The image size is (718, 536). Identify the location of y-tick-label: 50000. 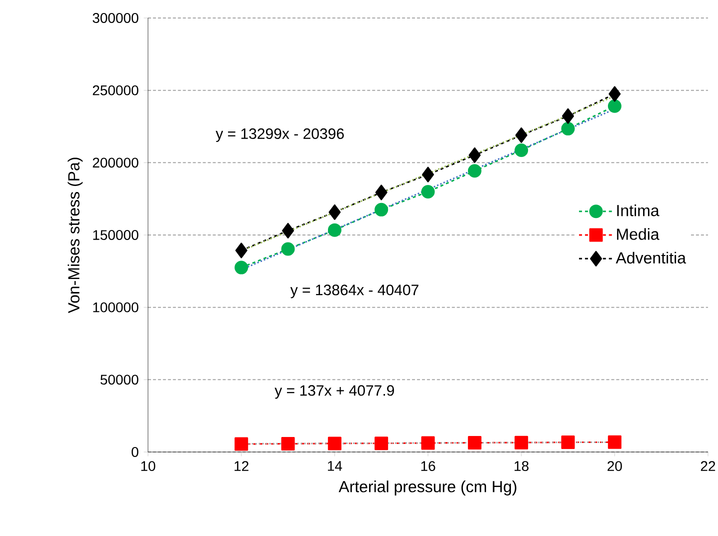
(119, 379).